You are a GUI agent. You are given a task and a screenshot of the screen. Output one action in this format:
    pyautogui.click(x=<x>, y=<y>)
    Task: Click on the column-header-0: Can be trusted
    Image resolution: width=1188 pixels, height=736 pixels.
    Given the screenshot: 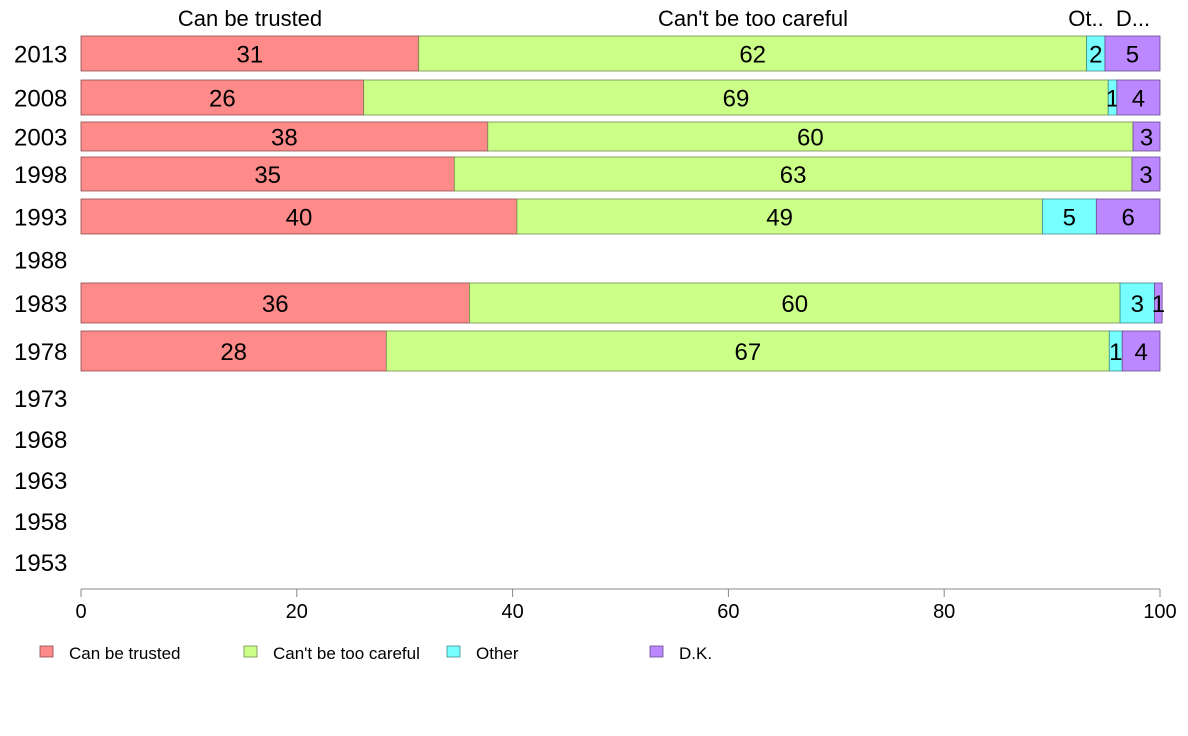 What is the action you would take?
    pyautogui.click(x=250, y=18)
    